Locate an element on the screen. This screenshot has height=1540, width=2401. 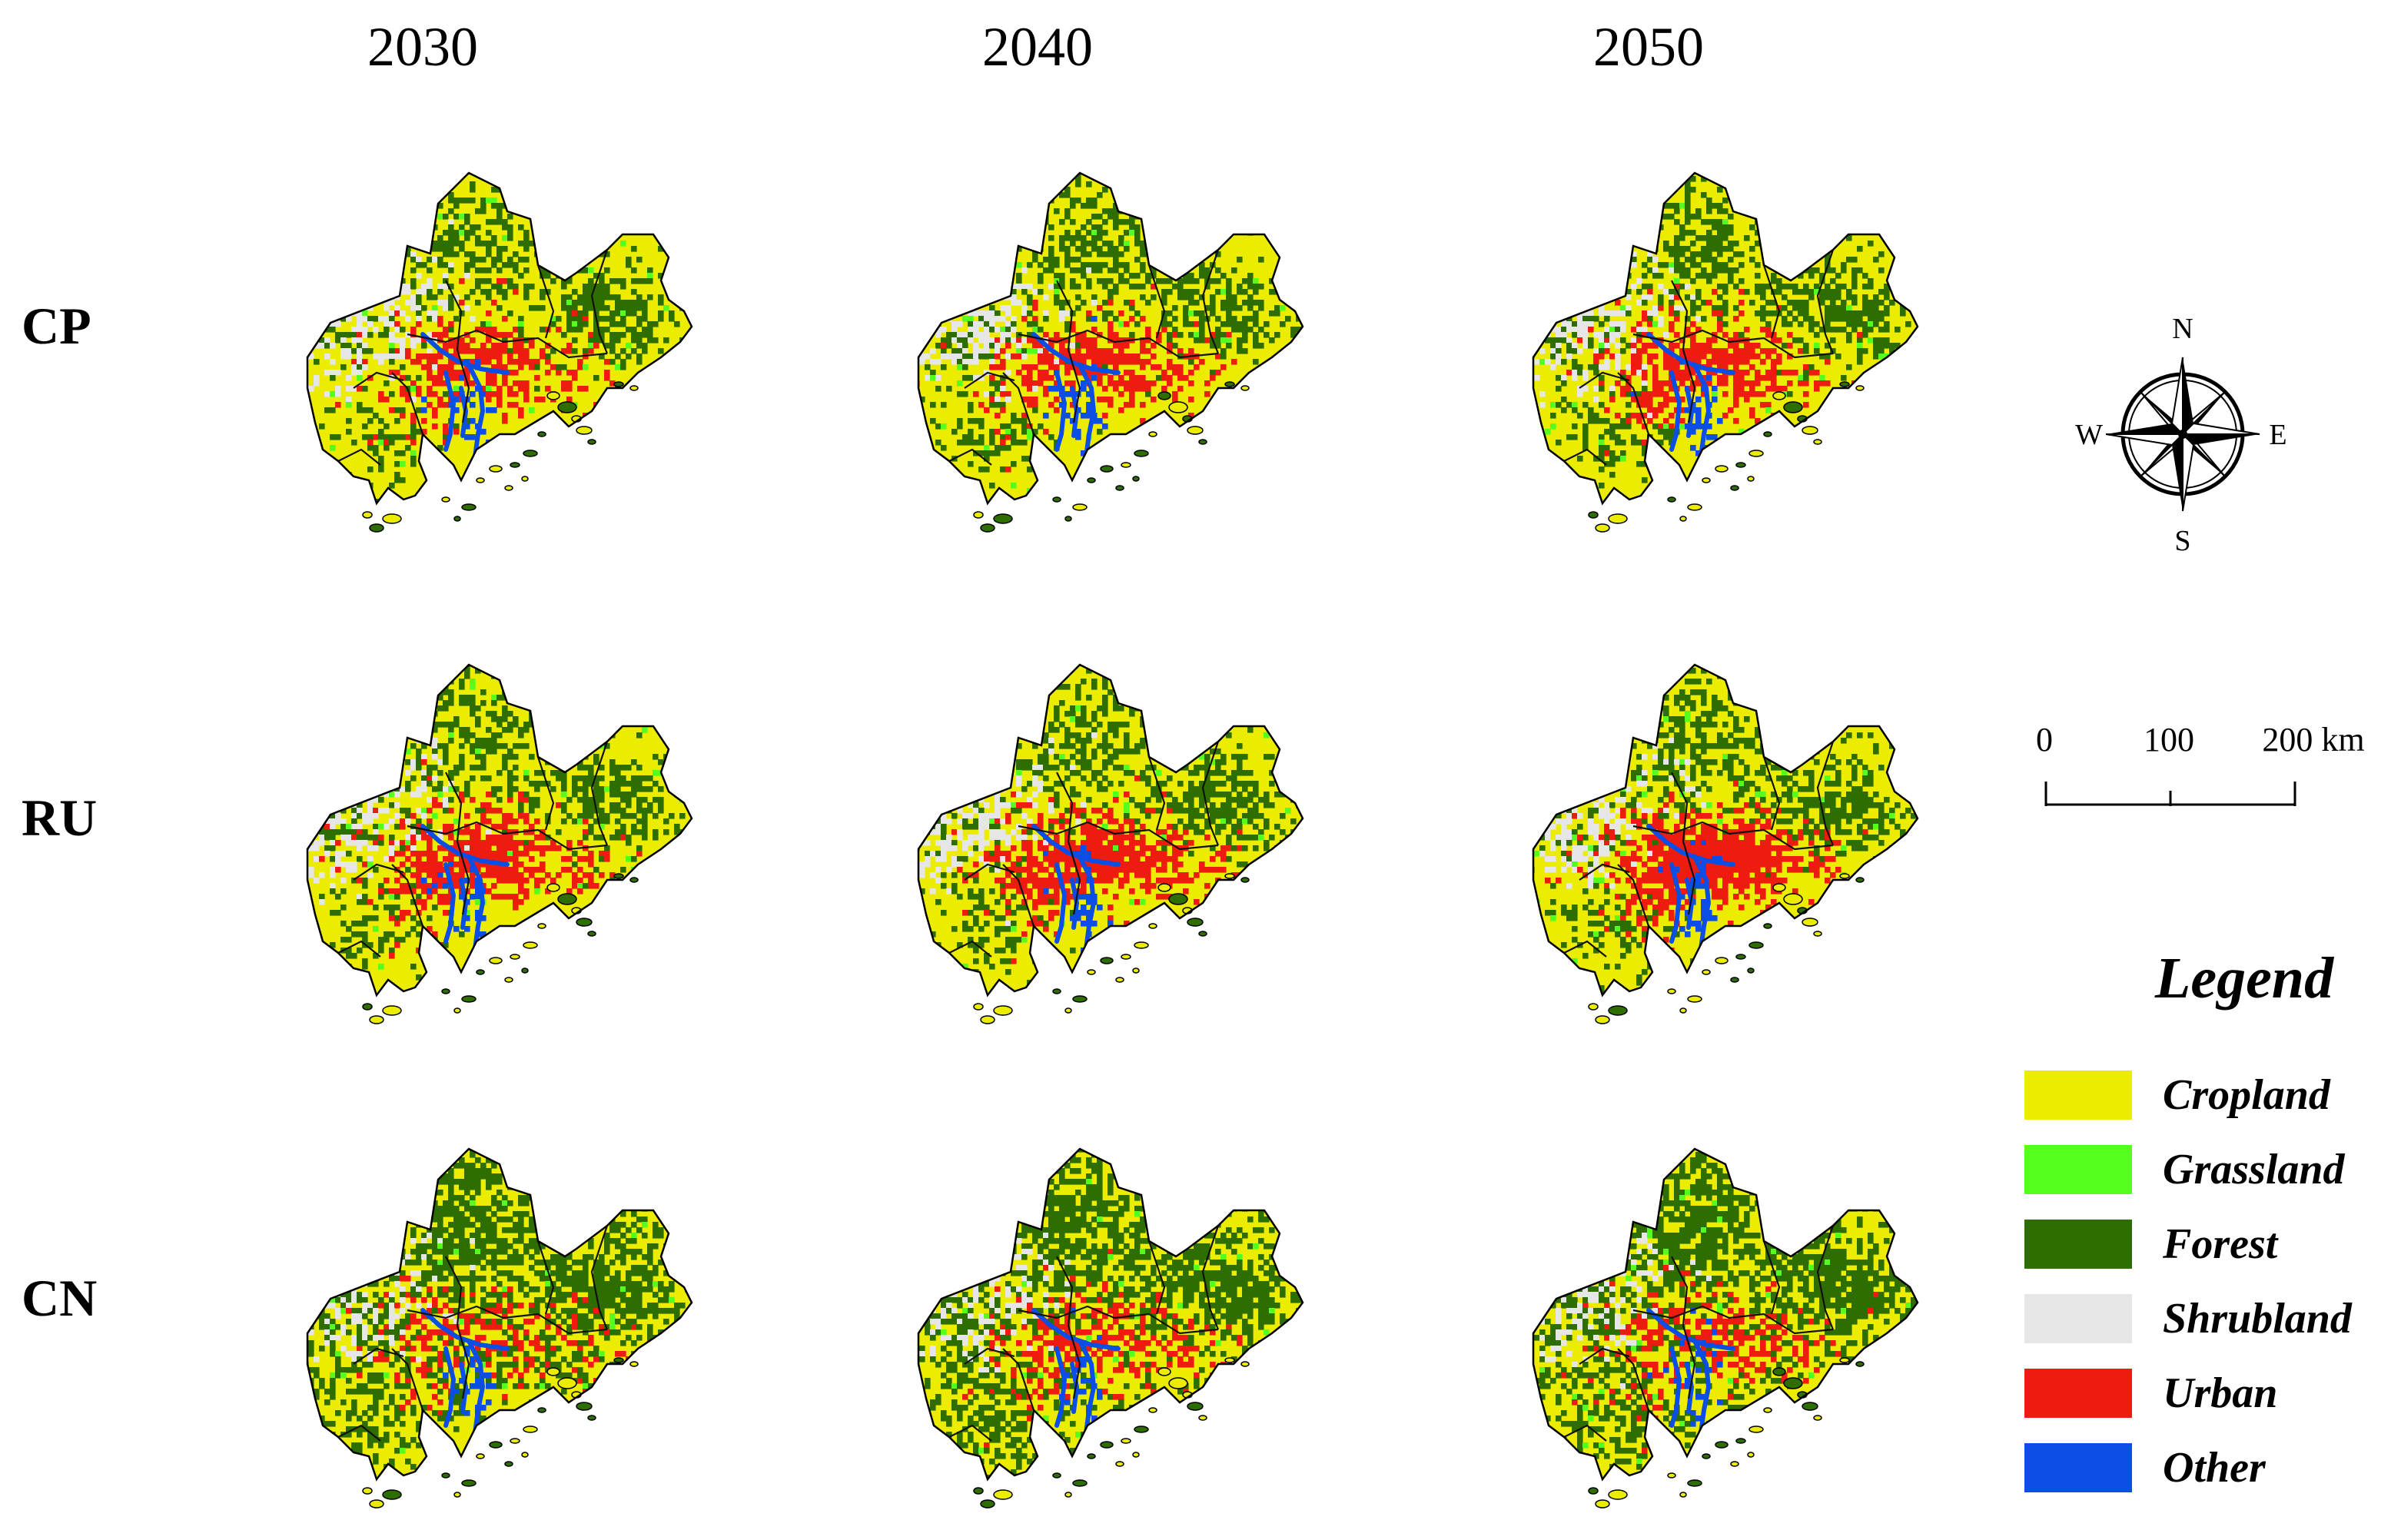
legend-item-shrubland: Shrubland is located at coordinates (2206, 1319).